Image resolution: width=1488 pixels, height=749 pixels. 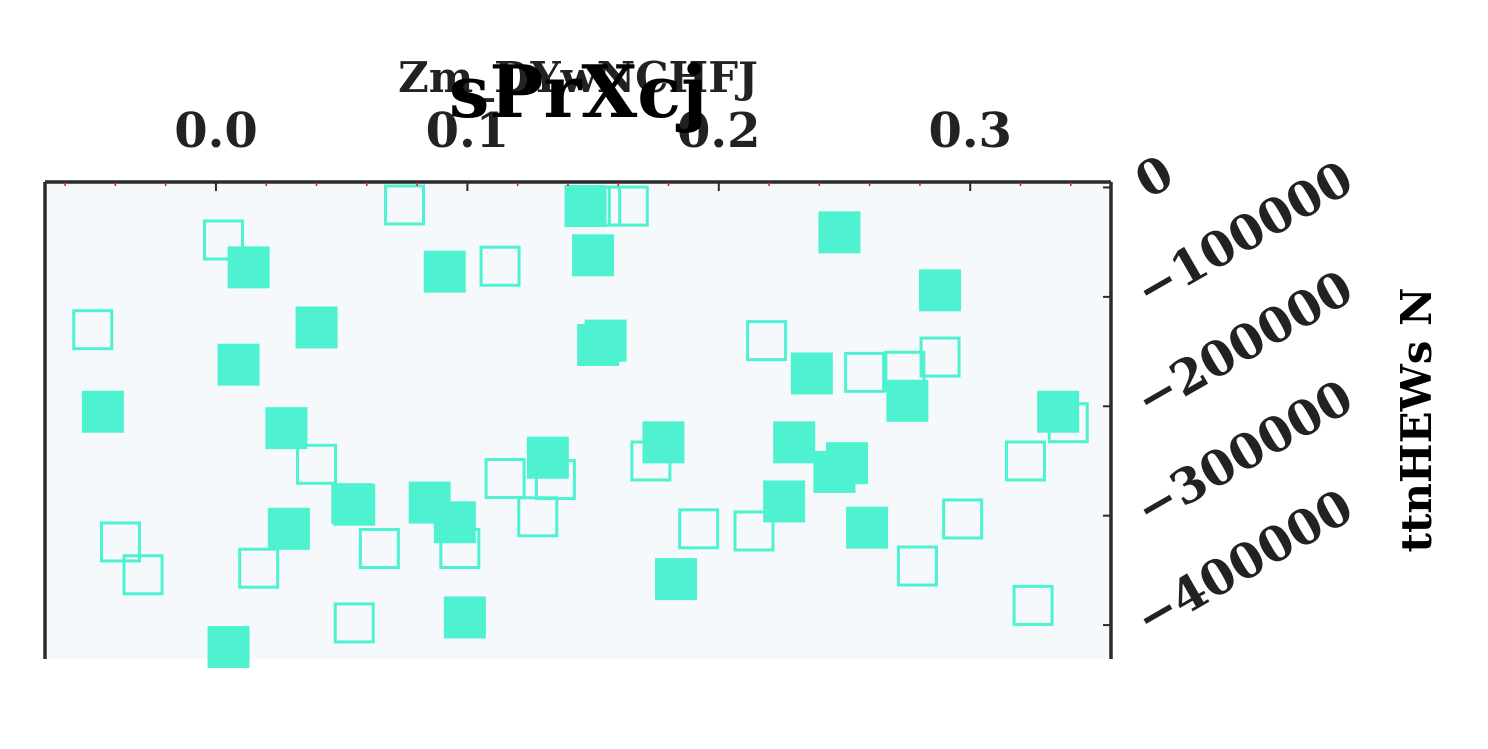 I want to click on y-tick-label-0: 0, so click(x=1154, y=177).